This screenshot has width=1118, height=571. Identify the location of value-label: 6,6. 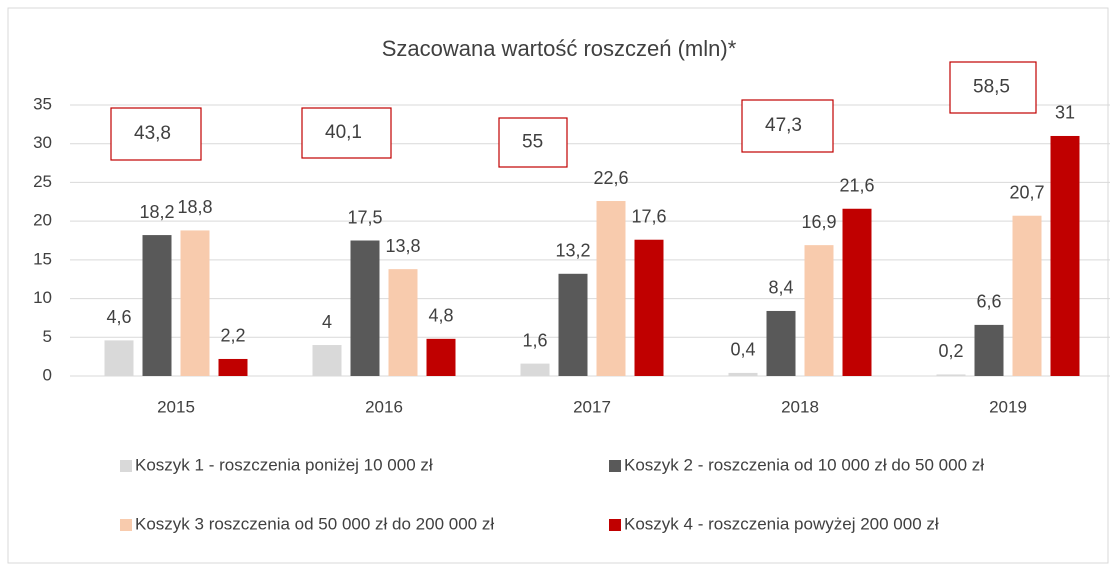
(988, 302).